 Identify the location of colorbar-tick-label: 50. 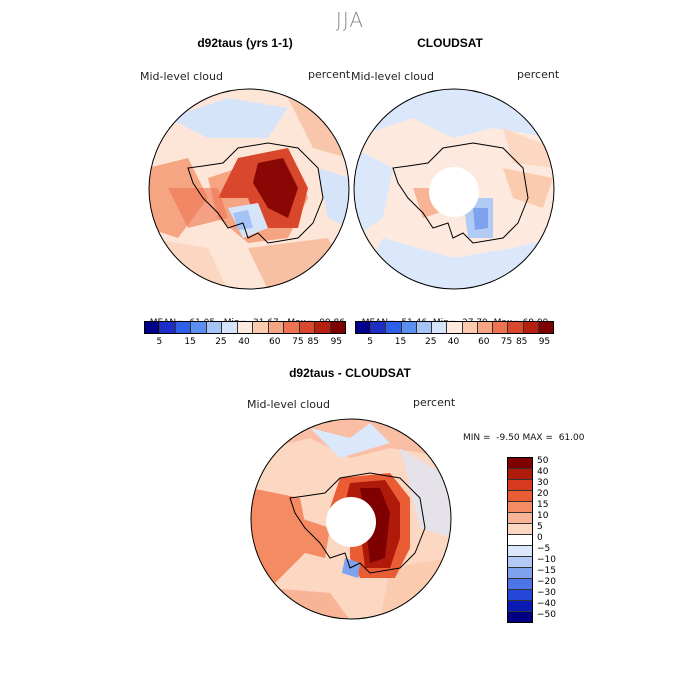
(543, 461).